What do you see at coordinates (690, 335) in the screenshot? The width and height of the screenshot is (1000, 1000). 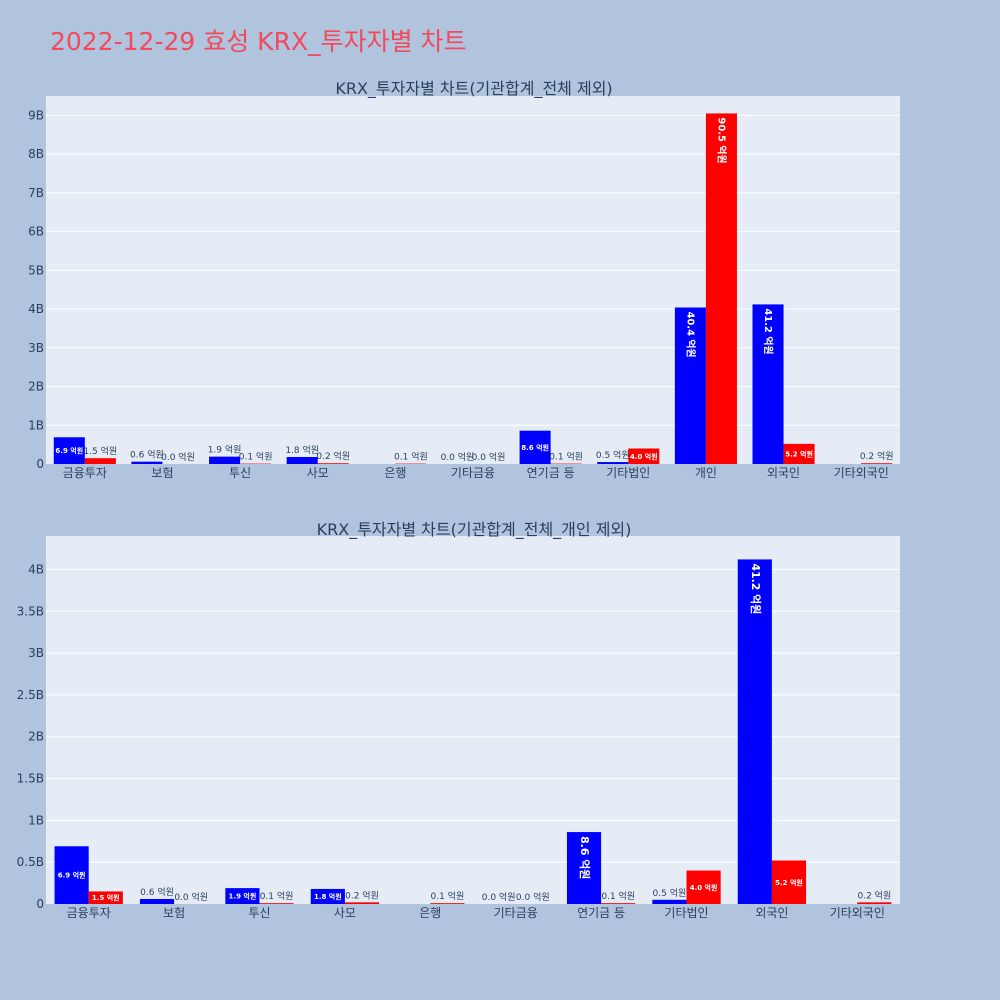 I see `bar-data-label: 40.4 억원` at bounding box center [690, 335].